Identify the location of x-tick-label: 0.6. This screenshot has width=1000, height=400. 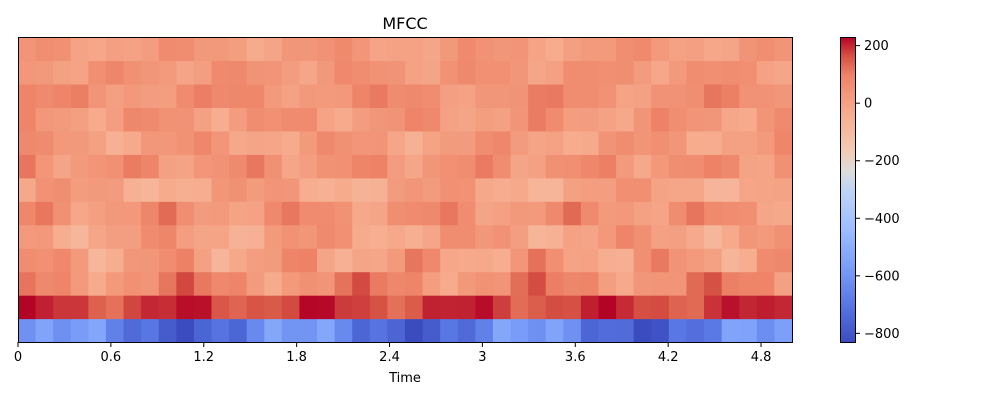
(111, 357).